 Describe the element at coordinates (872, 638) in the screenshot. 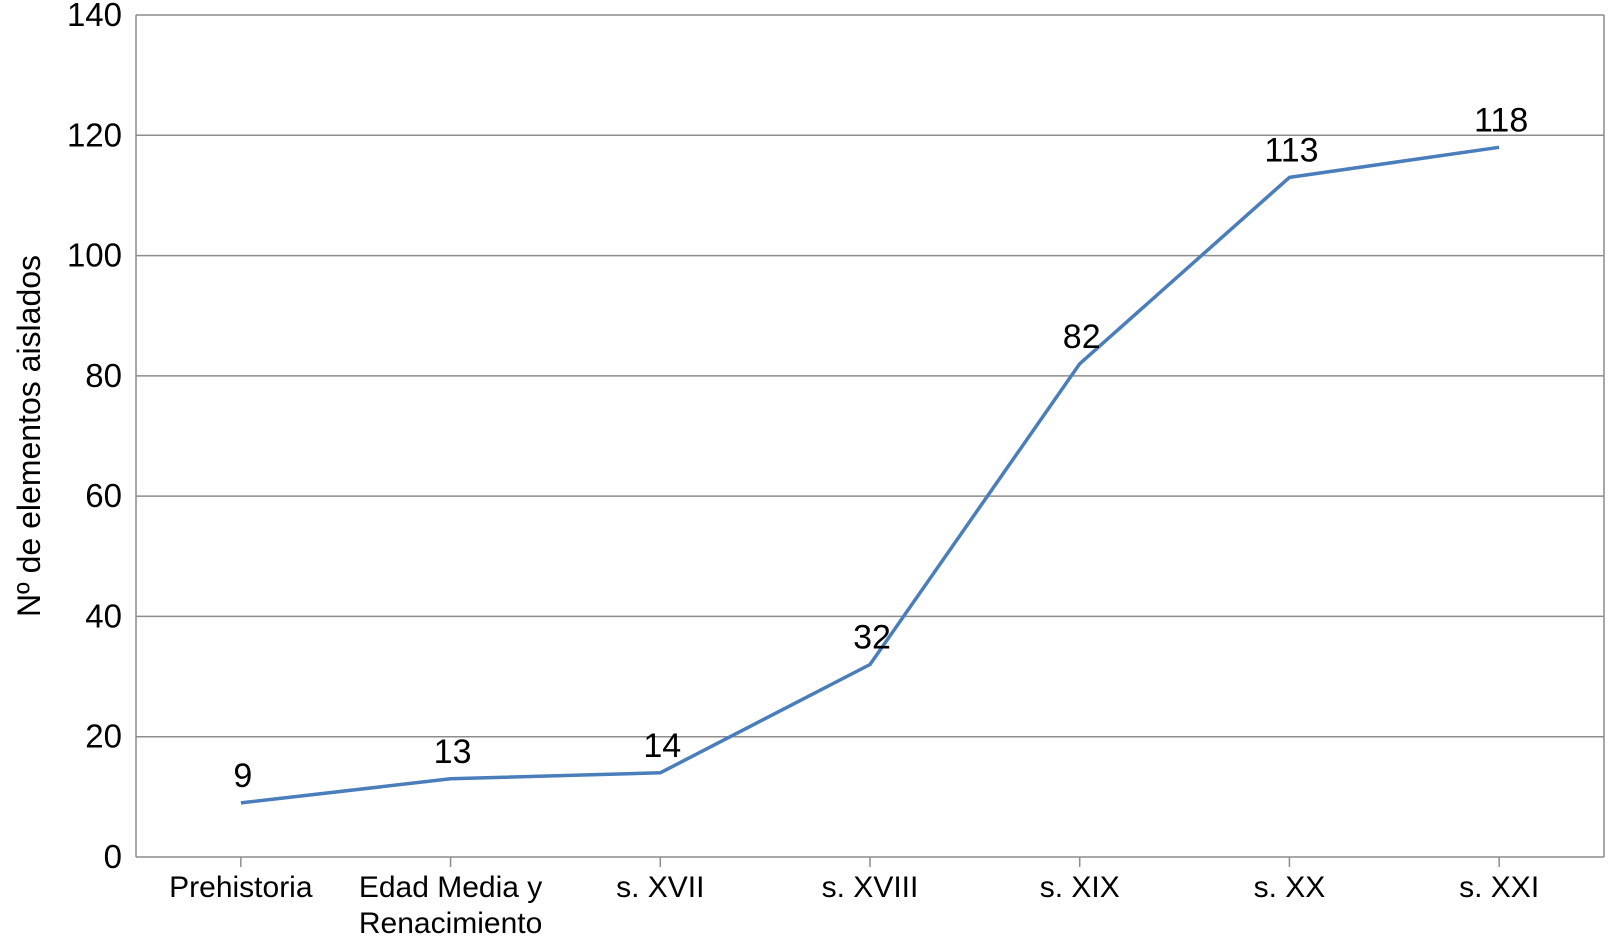

I see `data-label: 32` at that location.